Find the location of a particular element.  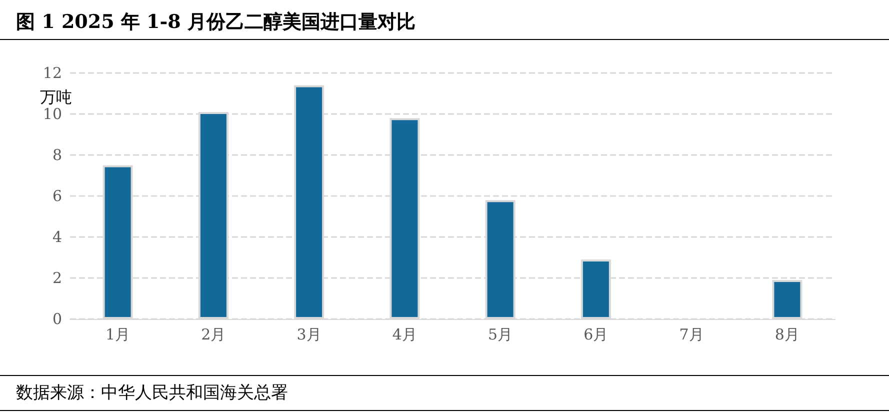

y-tick-label: 10 is located at coordinates (52, 114).